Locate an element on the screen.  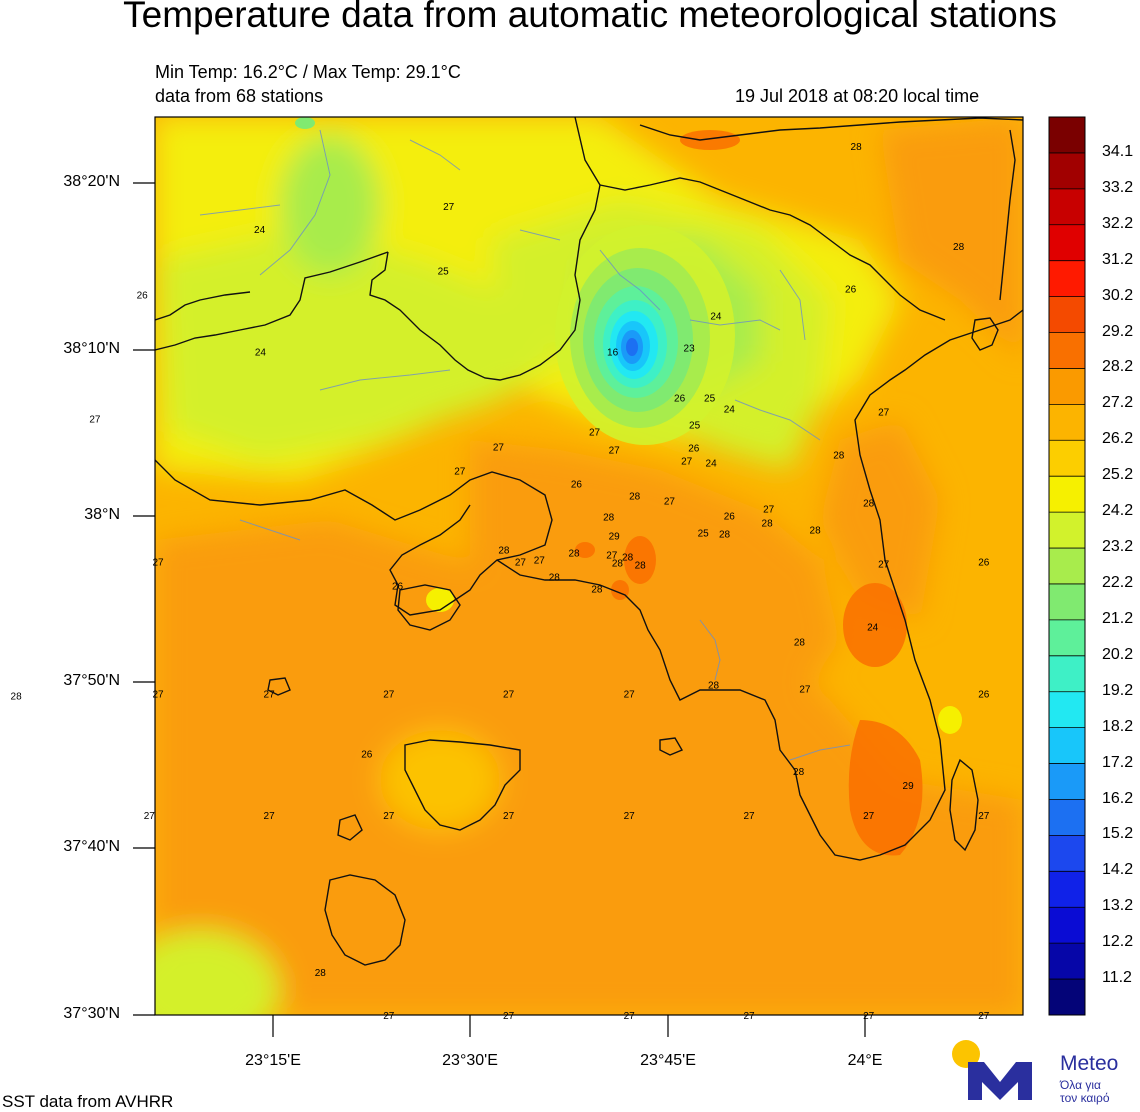
colorbar-label: 24.2 is located at coordinates (1118, 511).